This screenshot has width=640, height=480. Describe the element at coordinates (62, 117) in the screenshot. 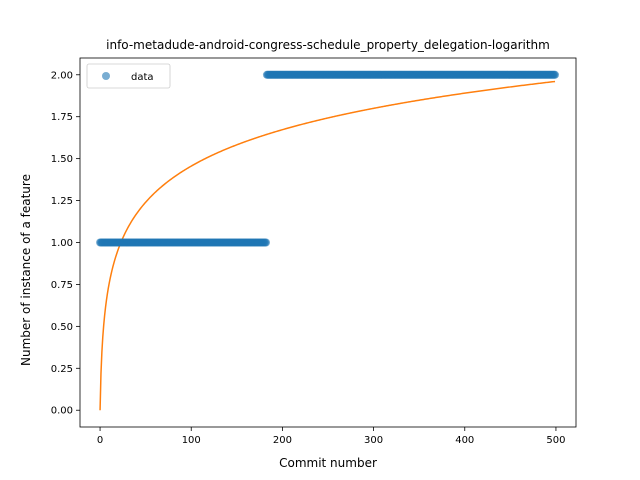

I see `y-tick-label: 1.75` at that location.